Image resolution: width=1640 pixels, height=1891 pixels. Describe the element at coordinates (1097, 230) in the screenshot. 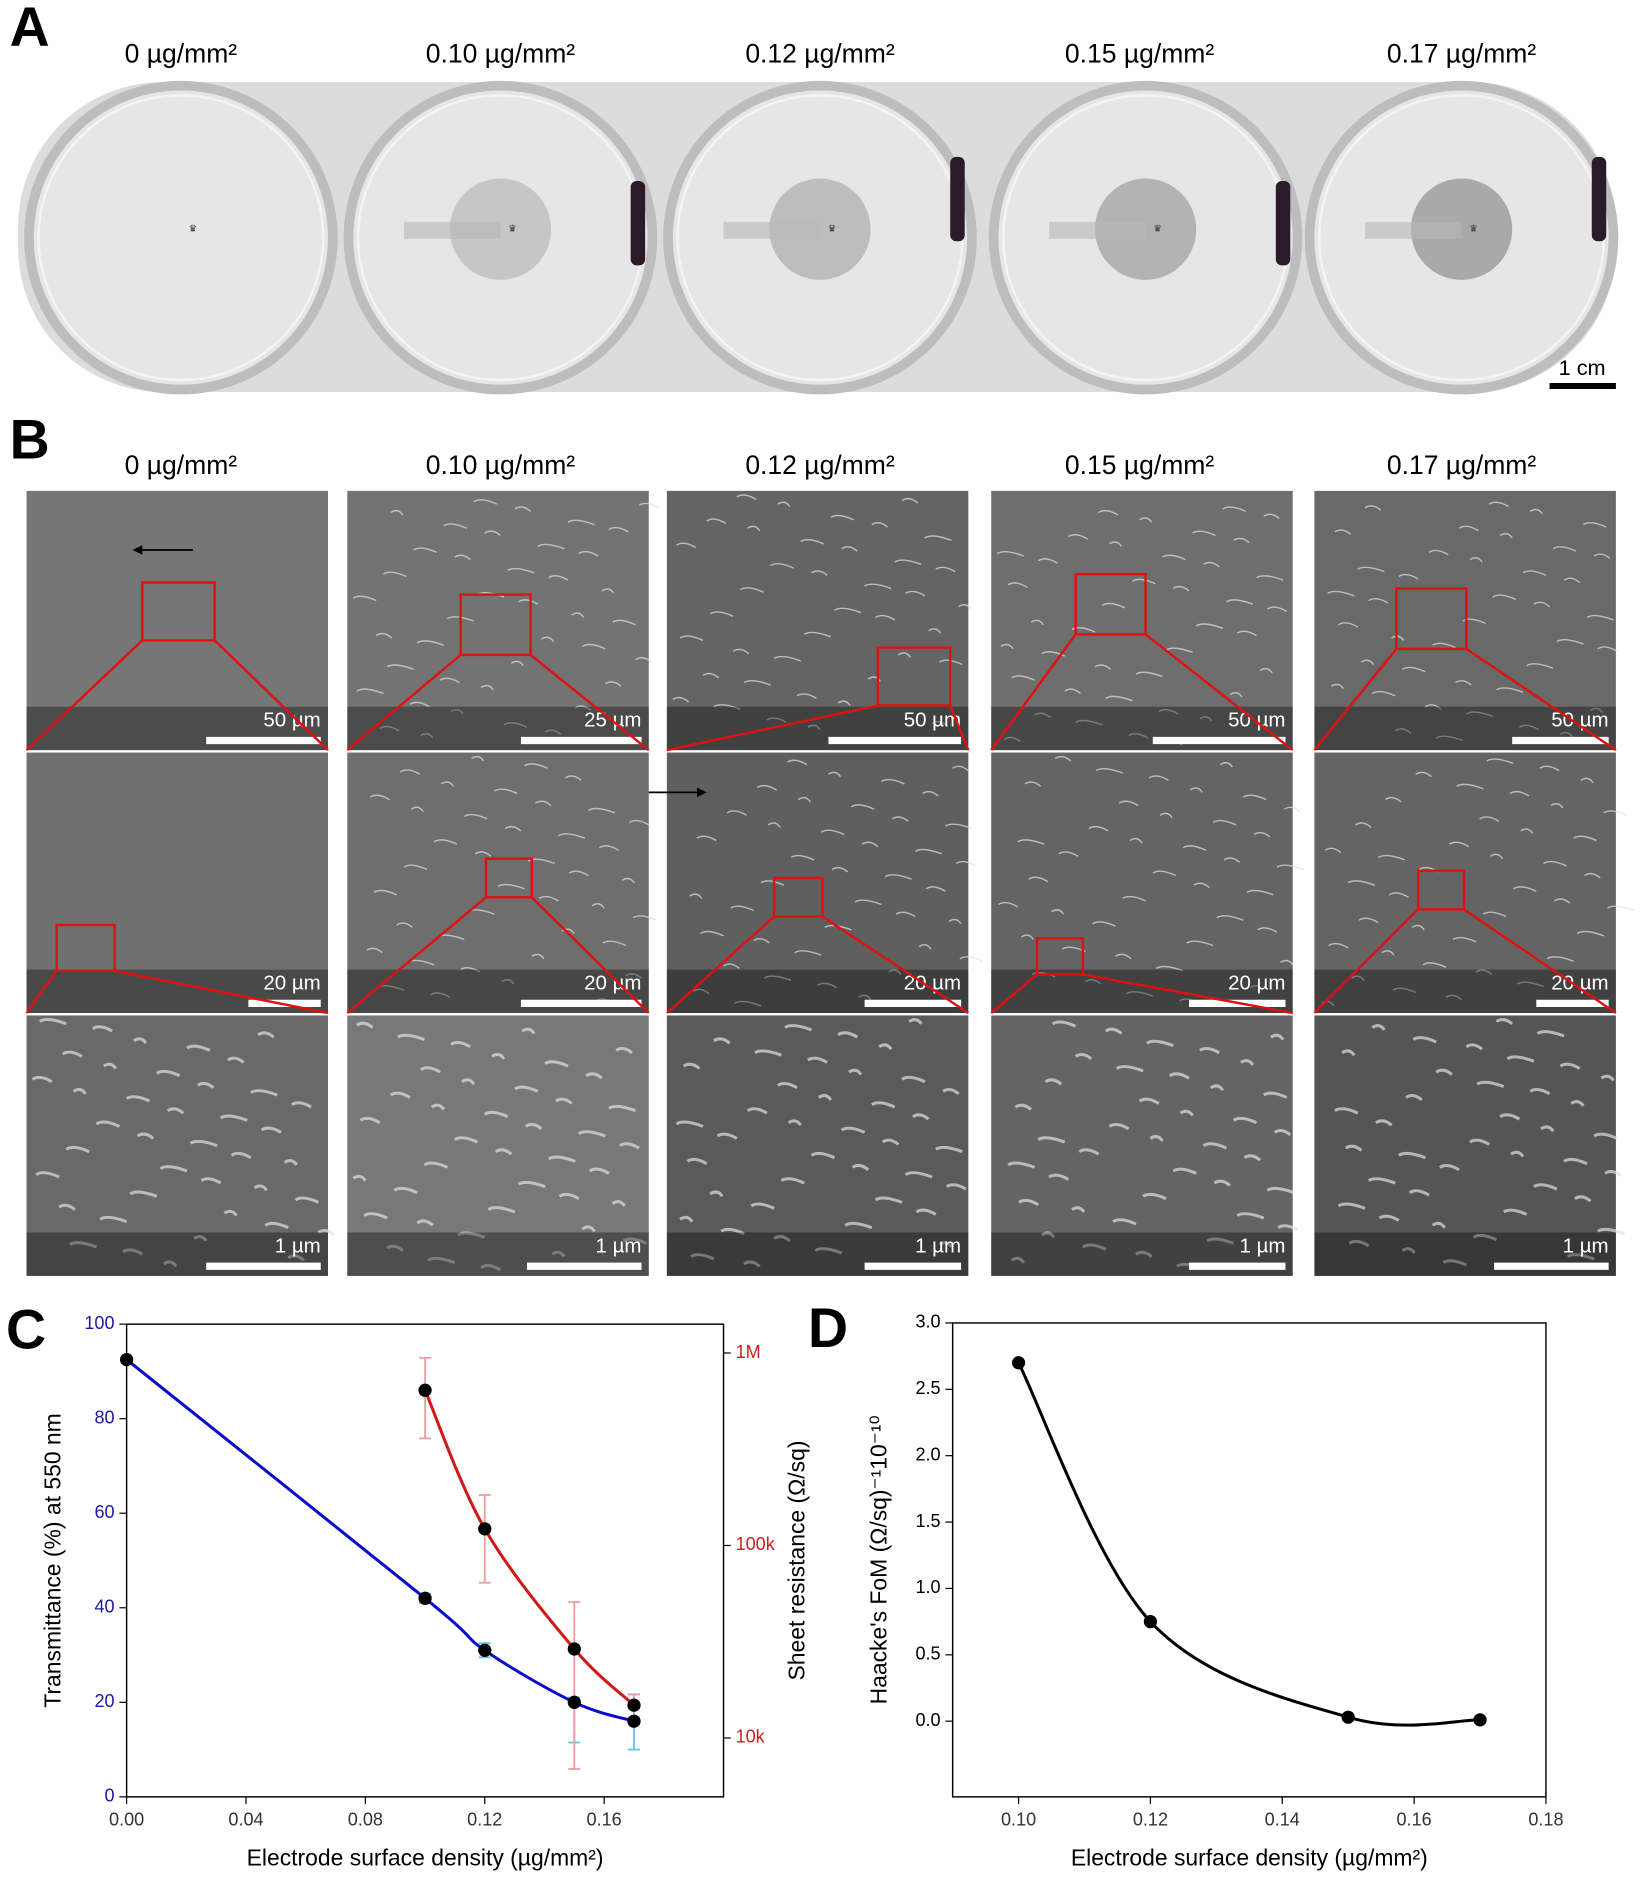

I see `film-strip` at that location.